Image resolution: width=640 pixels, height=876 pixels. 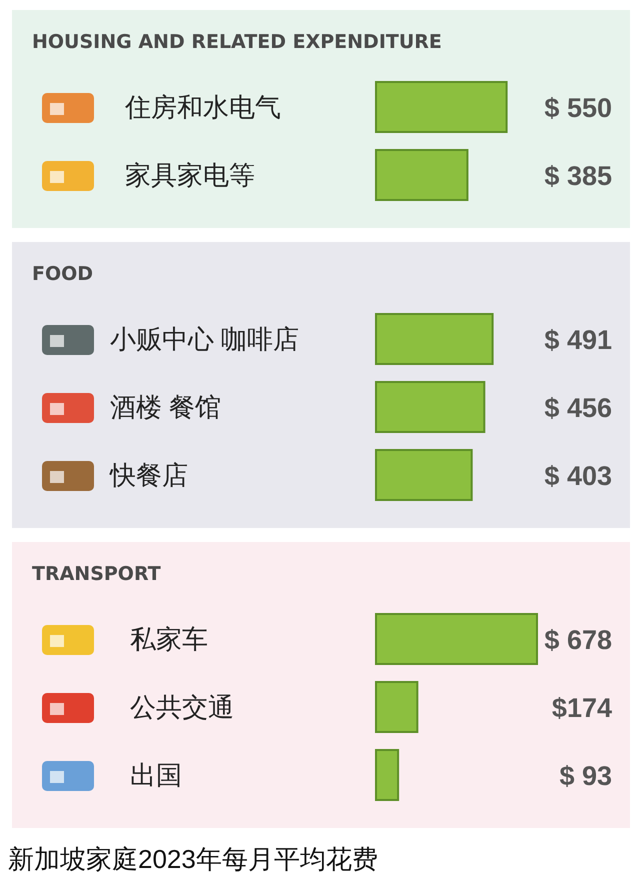 I want to click on chart-title: HOUSING AND RELATED EXPENDITURE, so click(x=237, y=42).